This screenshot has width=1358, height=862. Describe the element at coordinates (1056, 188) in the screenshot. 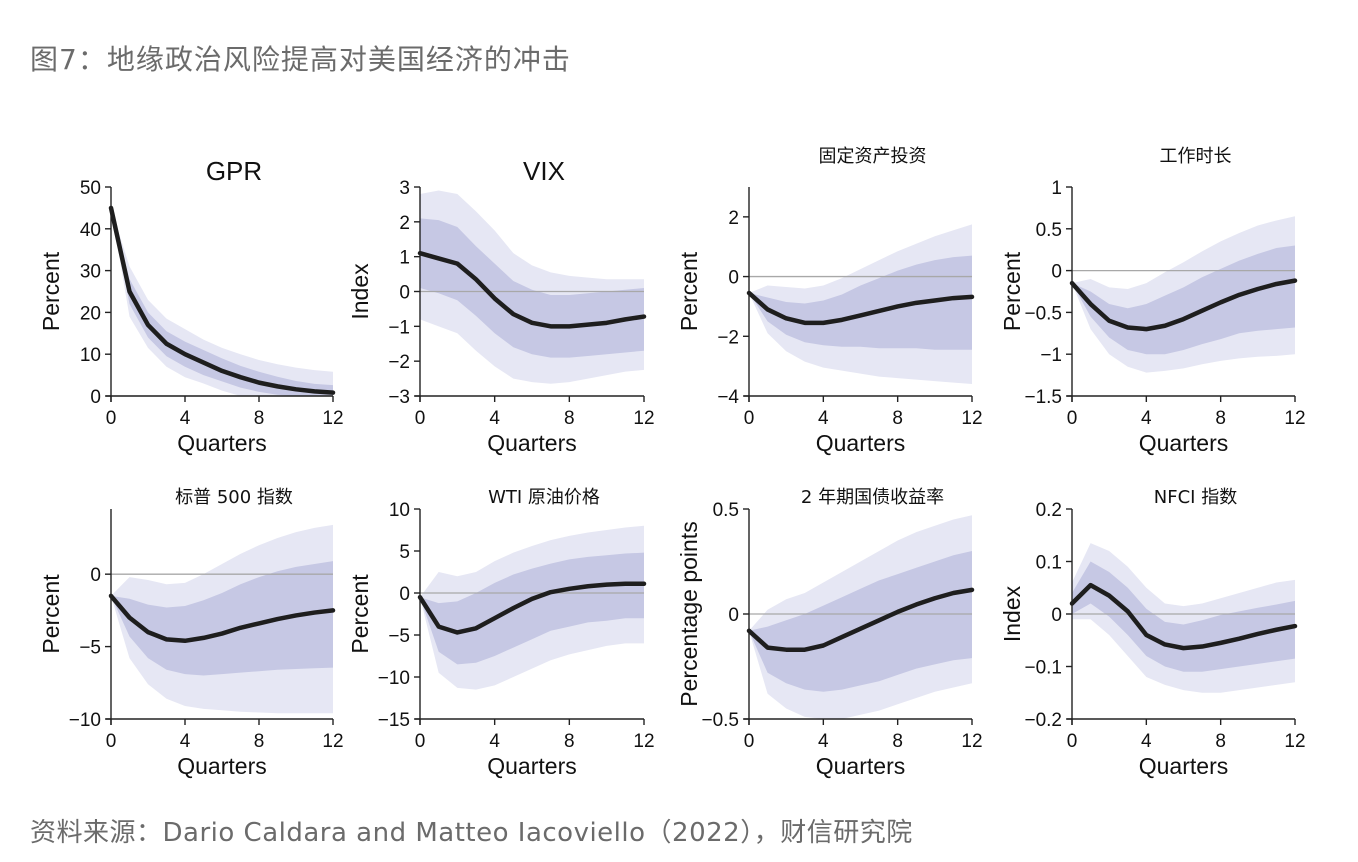

I see `y-tick-label: 1` at that location.